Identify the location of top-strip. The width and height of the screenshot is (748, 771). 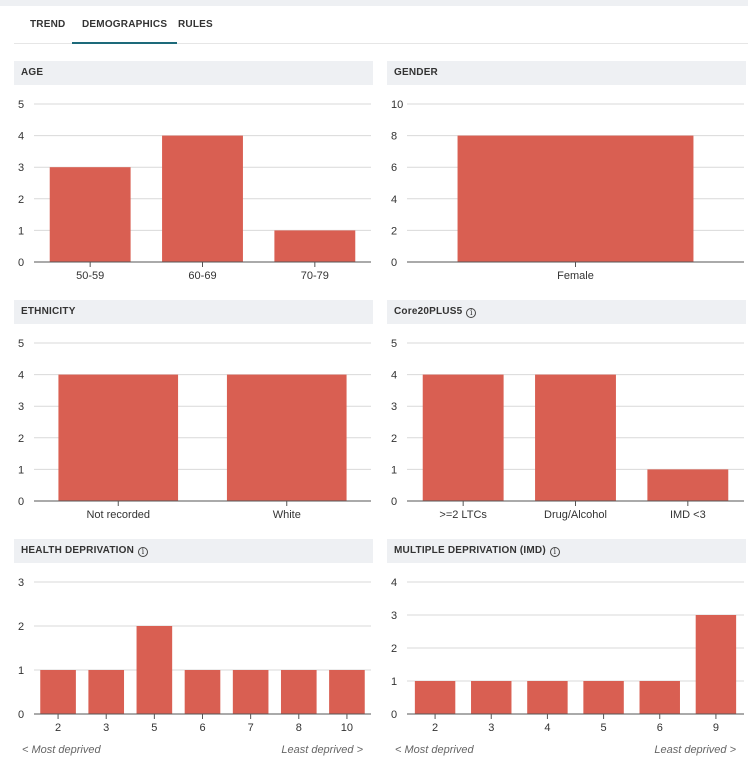
(374, 3).